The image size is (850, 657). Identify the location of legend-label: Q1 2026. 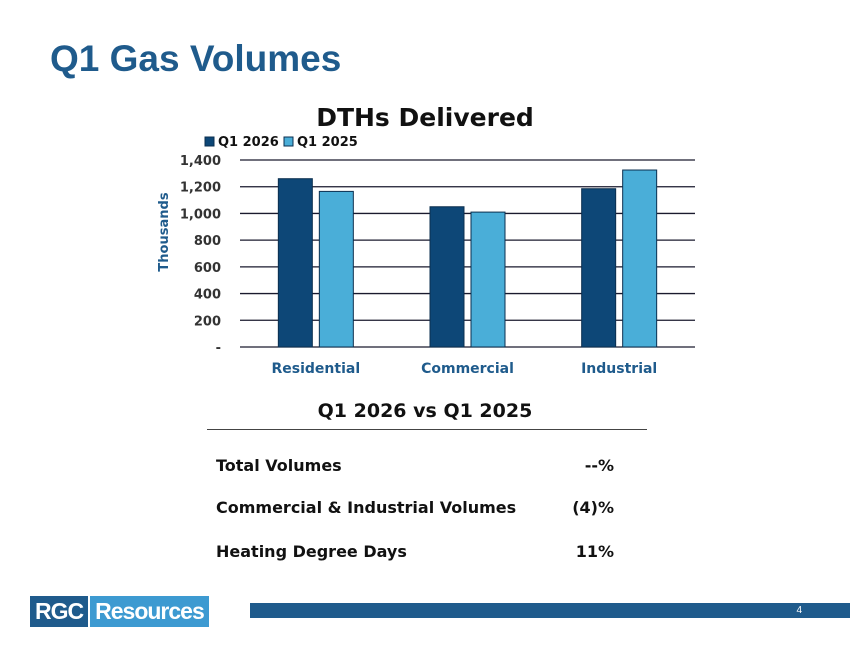
(248, 142).